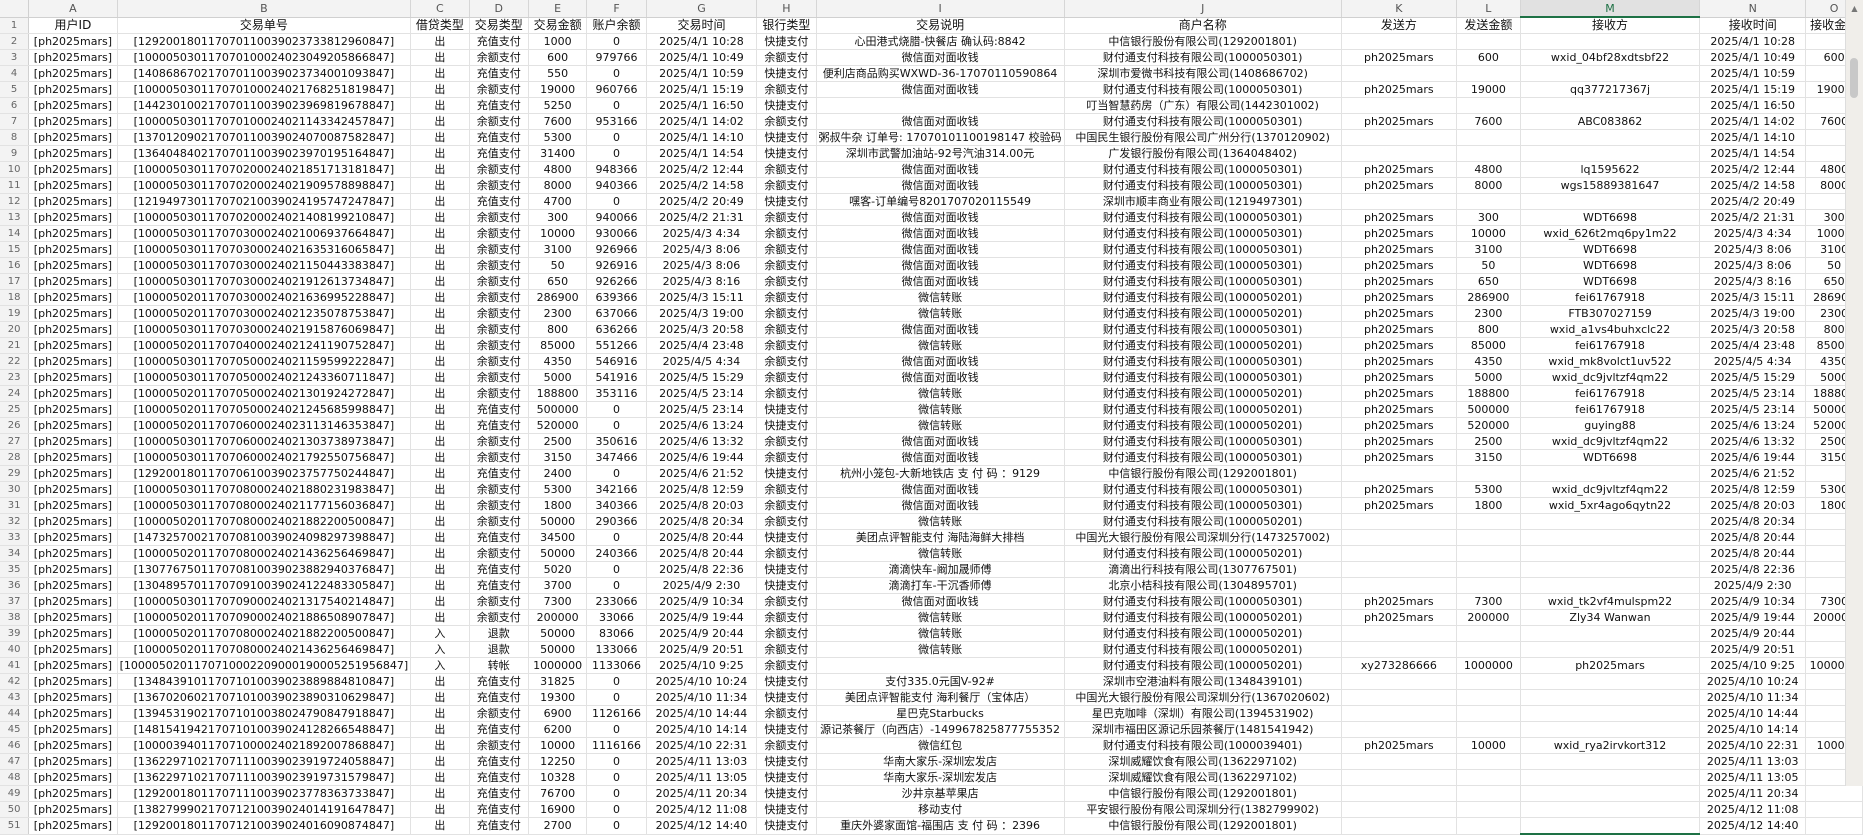 Image resolution: width=1863 pixels, height=835 pixels. What do you see at coordinates (264, 137) in the screenshot?
I see `cell-B8: [137012090217070110039024070087582847]` at bounding box center [264, 137].